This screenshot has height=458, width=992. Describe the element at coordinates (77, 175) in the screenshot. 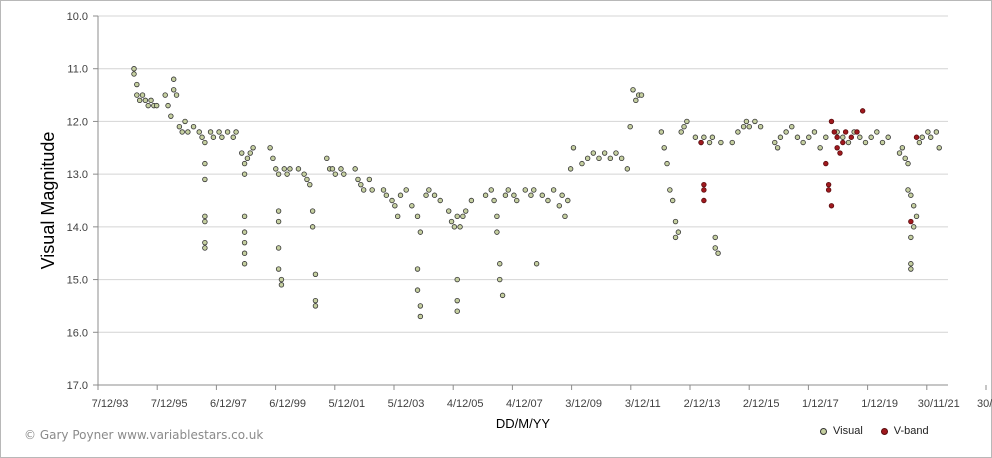

I see `y-tick-label: 13.0` at that location.